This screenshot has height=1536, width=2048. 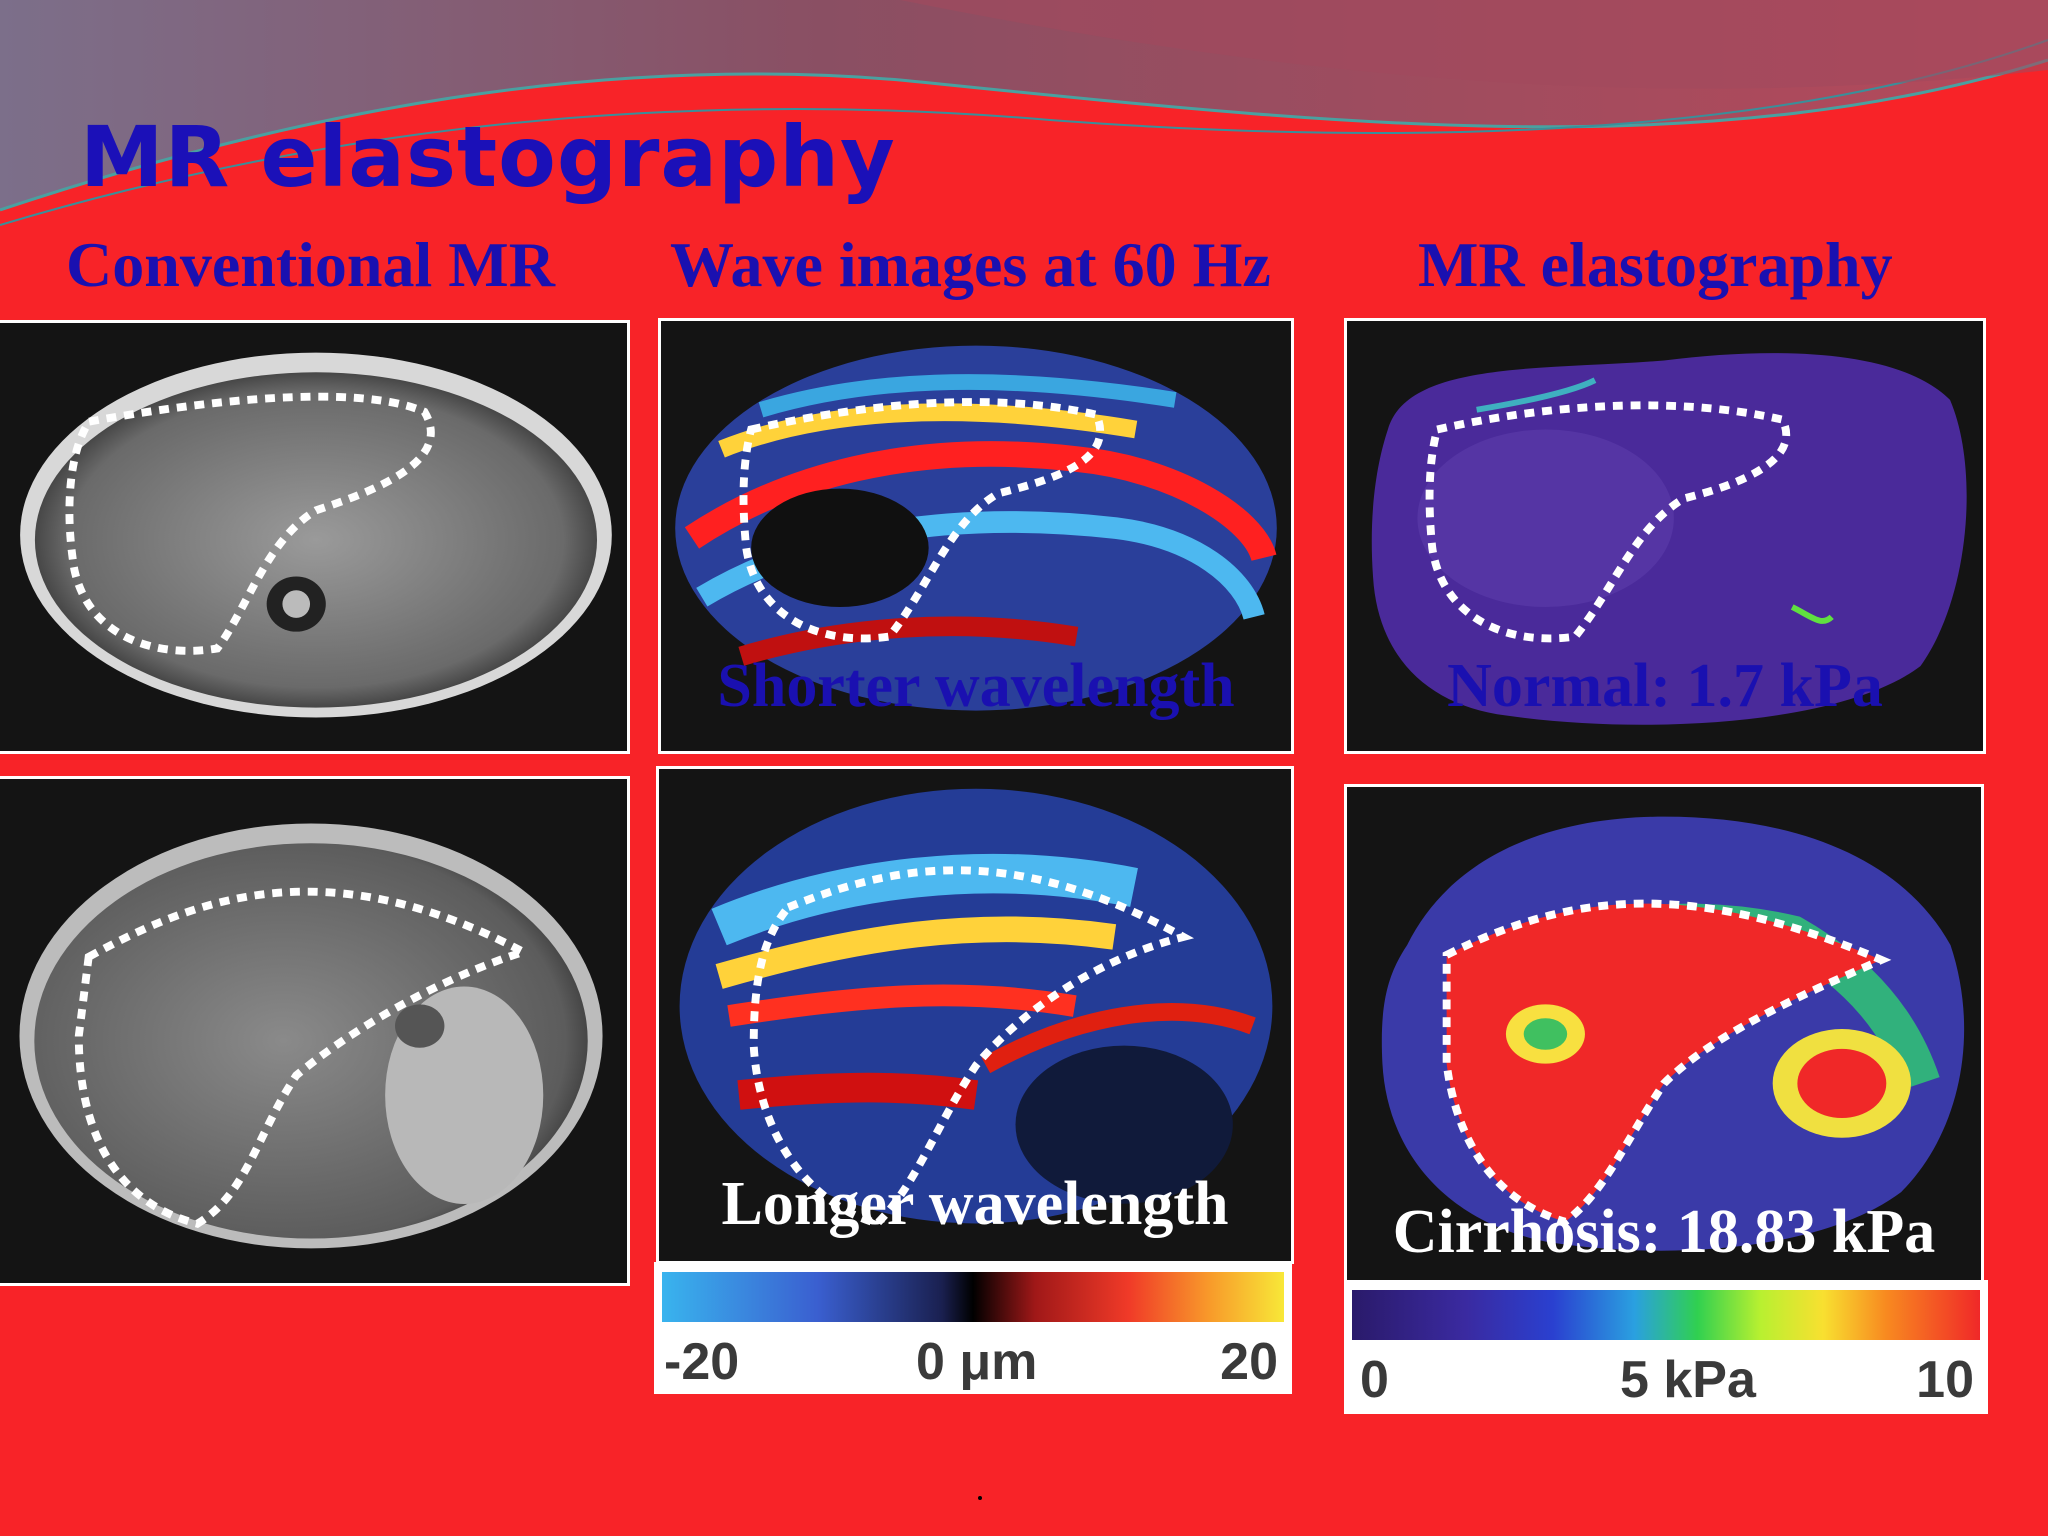 What do you see at coordinates (1664, 1034) in the screenshot?
I see `elastography-image-bottom: Cirrhosis: 18.83 kPa` at bounding box center [1664, 1034].